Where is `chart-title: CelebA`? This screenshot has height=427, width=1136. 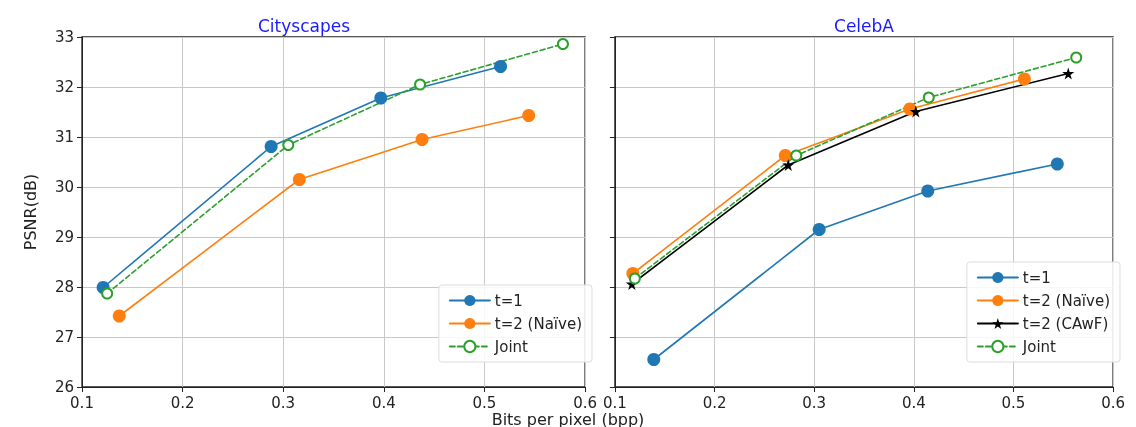 chart-title: CelebA is located at coordinates (864, 25).